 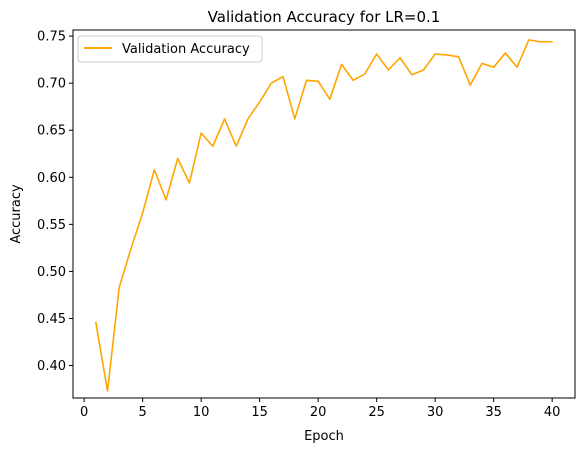 I want to click on x-tick-label: 0, so click(x=84, y=412).